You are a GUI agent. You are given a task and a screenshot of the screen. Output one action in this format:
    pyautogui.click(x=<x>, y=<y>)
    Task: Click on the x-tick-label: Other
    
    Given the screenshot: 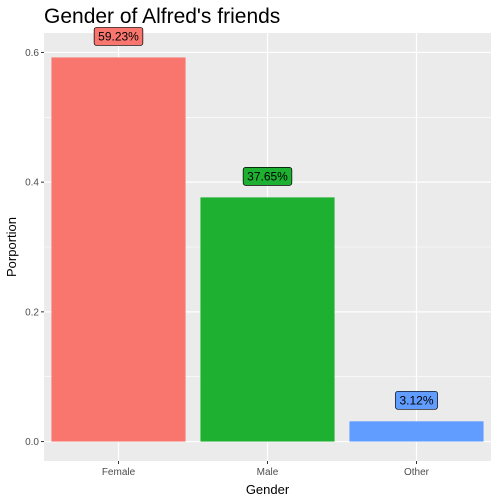 What is the action you would take?
    pyautogui.click(x=417, y=472)
    